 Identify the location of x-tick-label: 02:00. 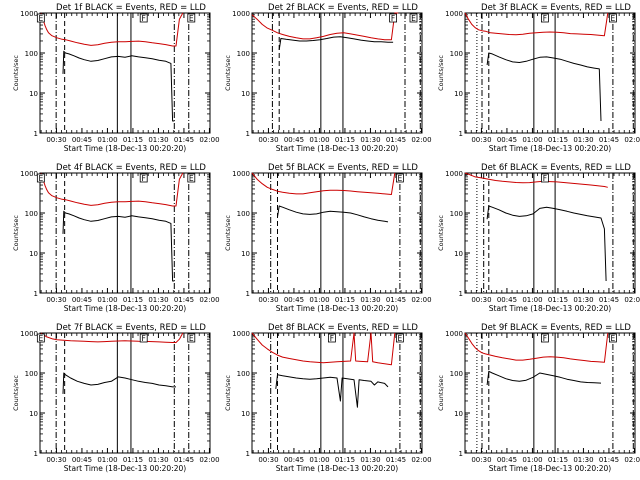
(632, 460).